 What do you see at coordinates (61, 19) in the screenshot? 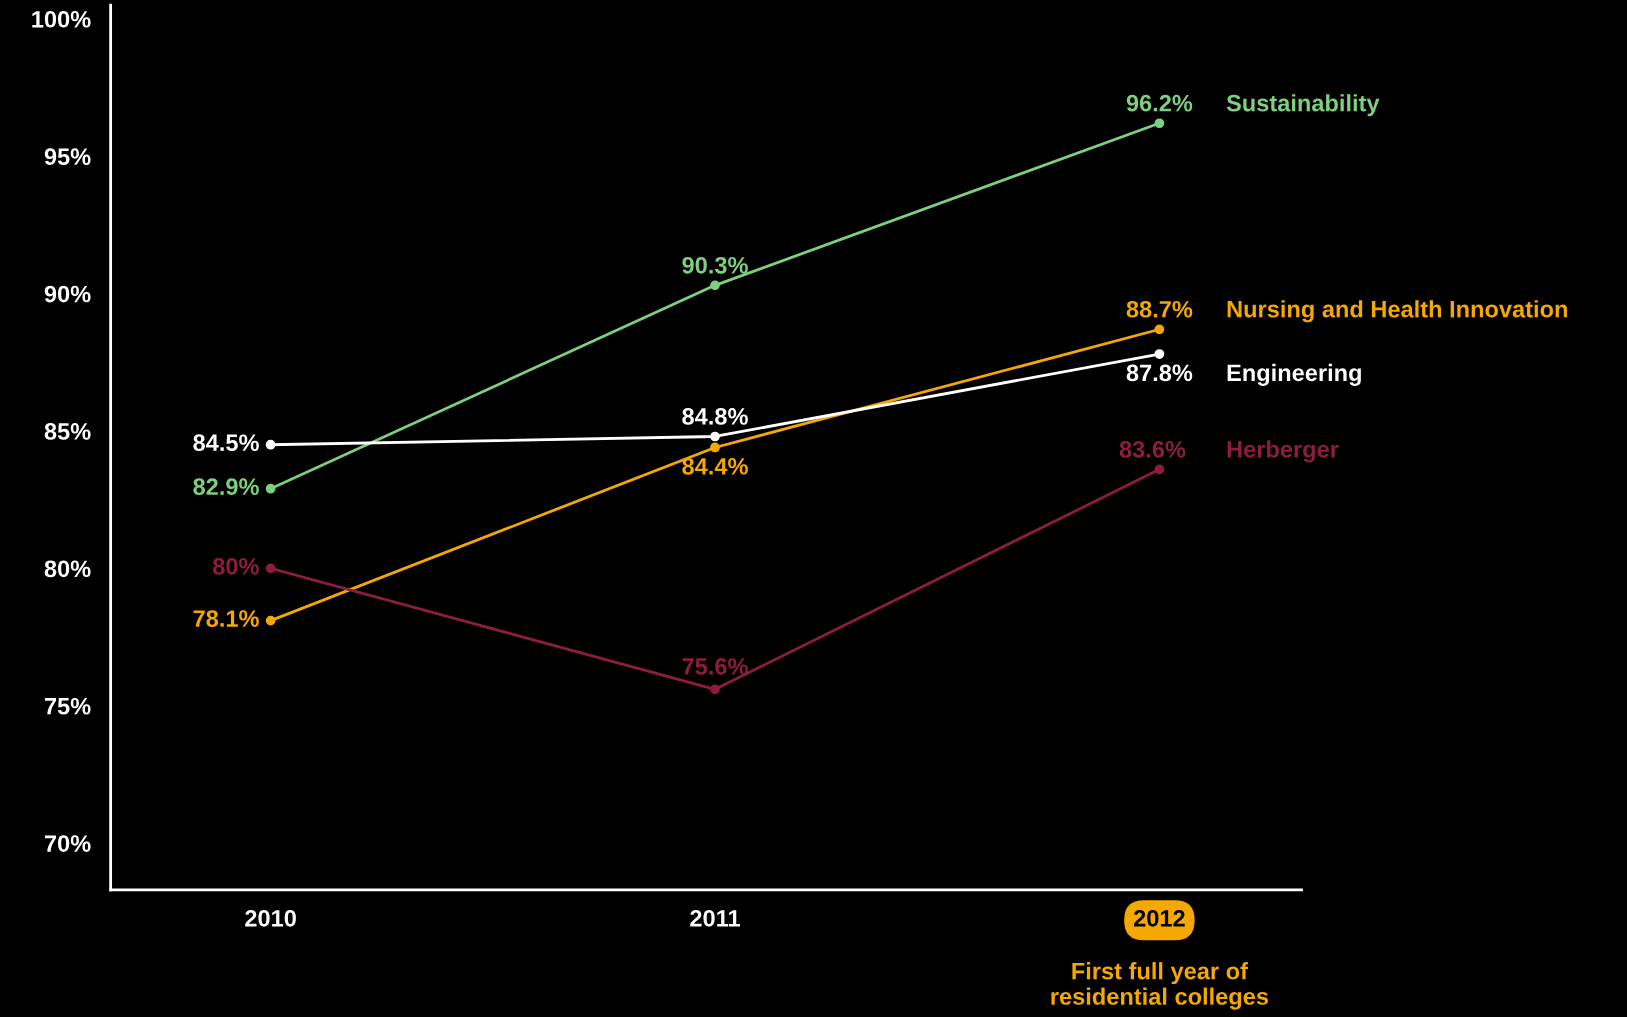
I see `y-tick-label: 100%` at bounding box center [61, 19].